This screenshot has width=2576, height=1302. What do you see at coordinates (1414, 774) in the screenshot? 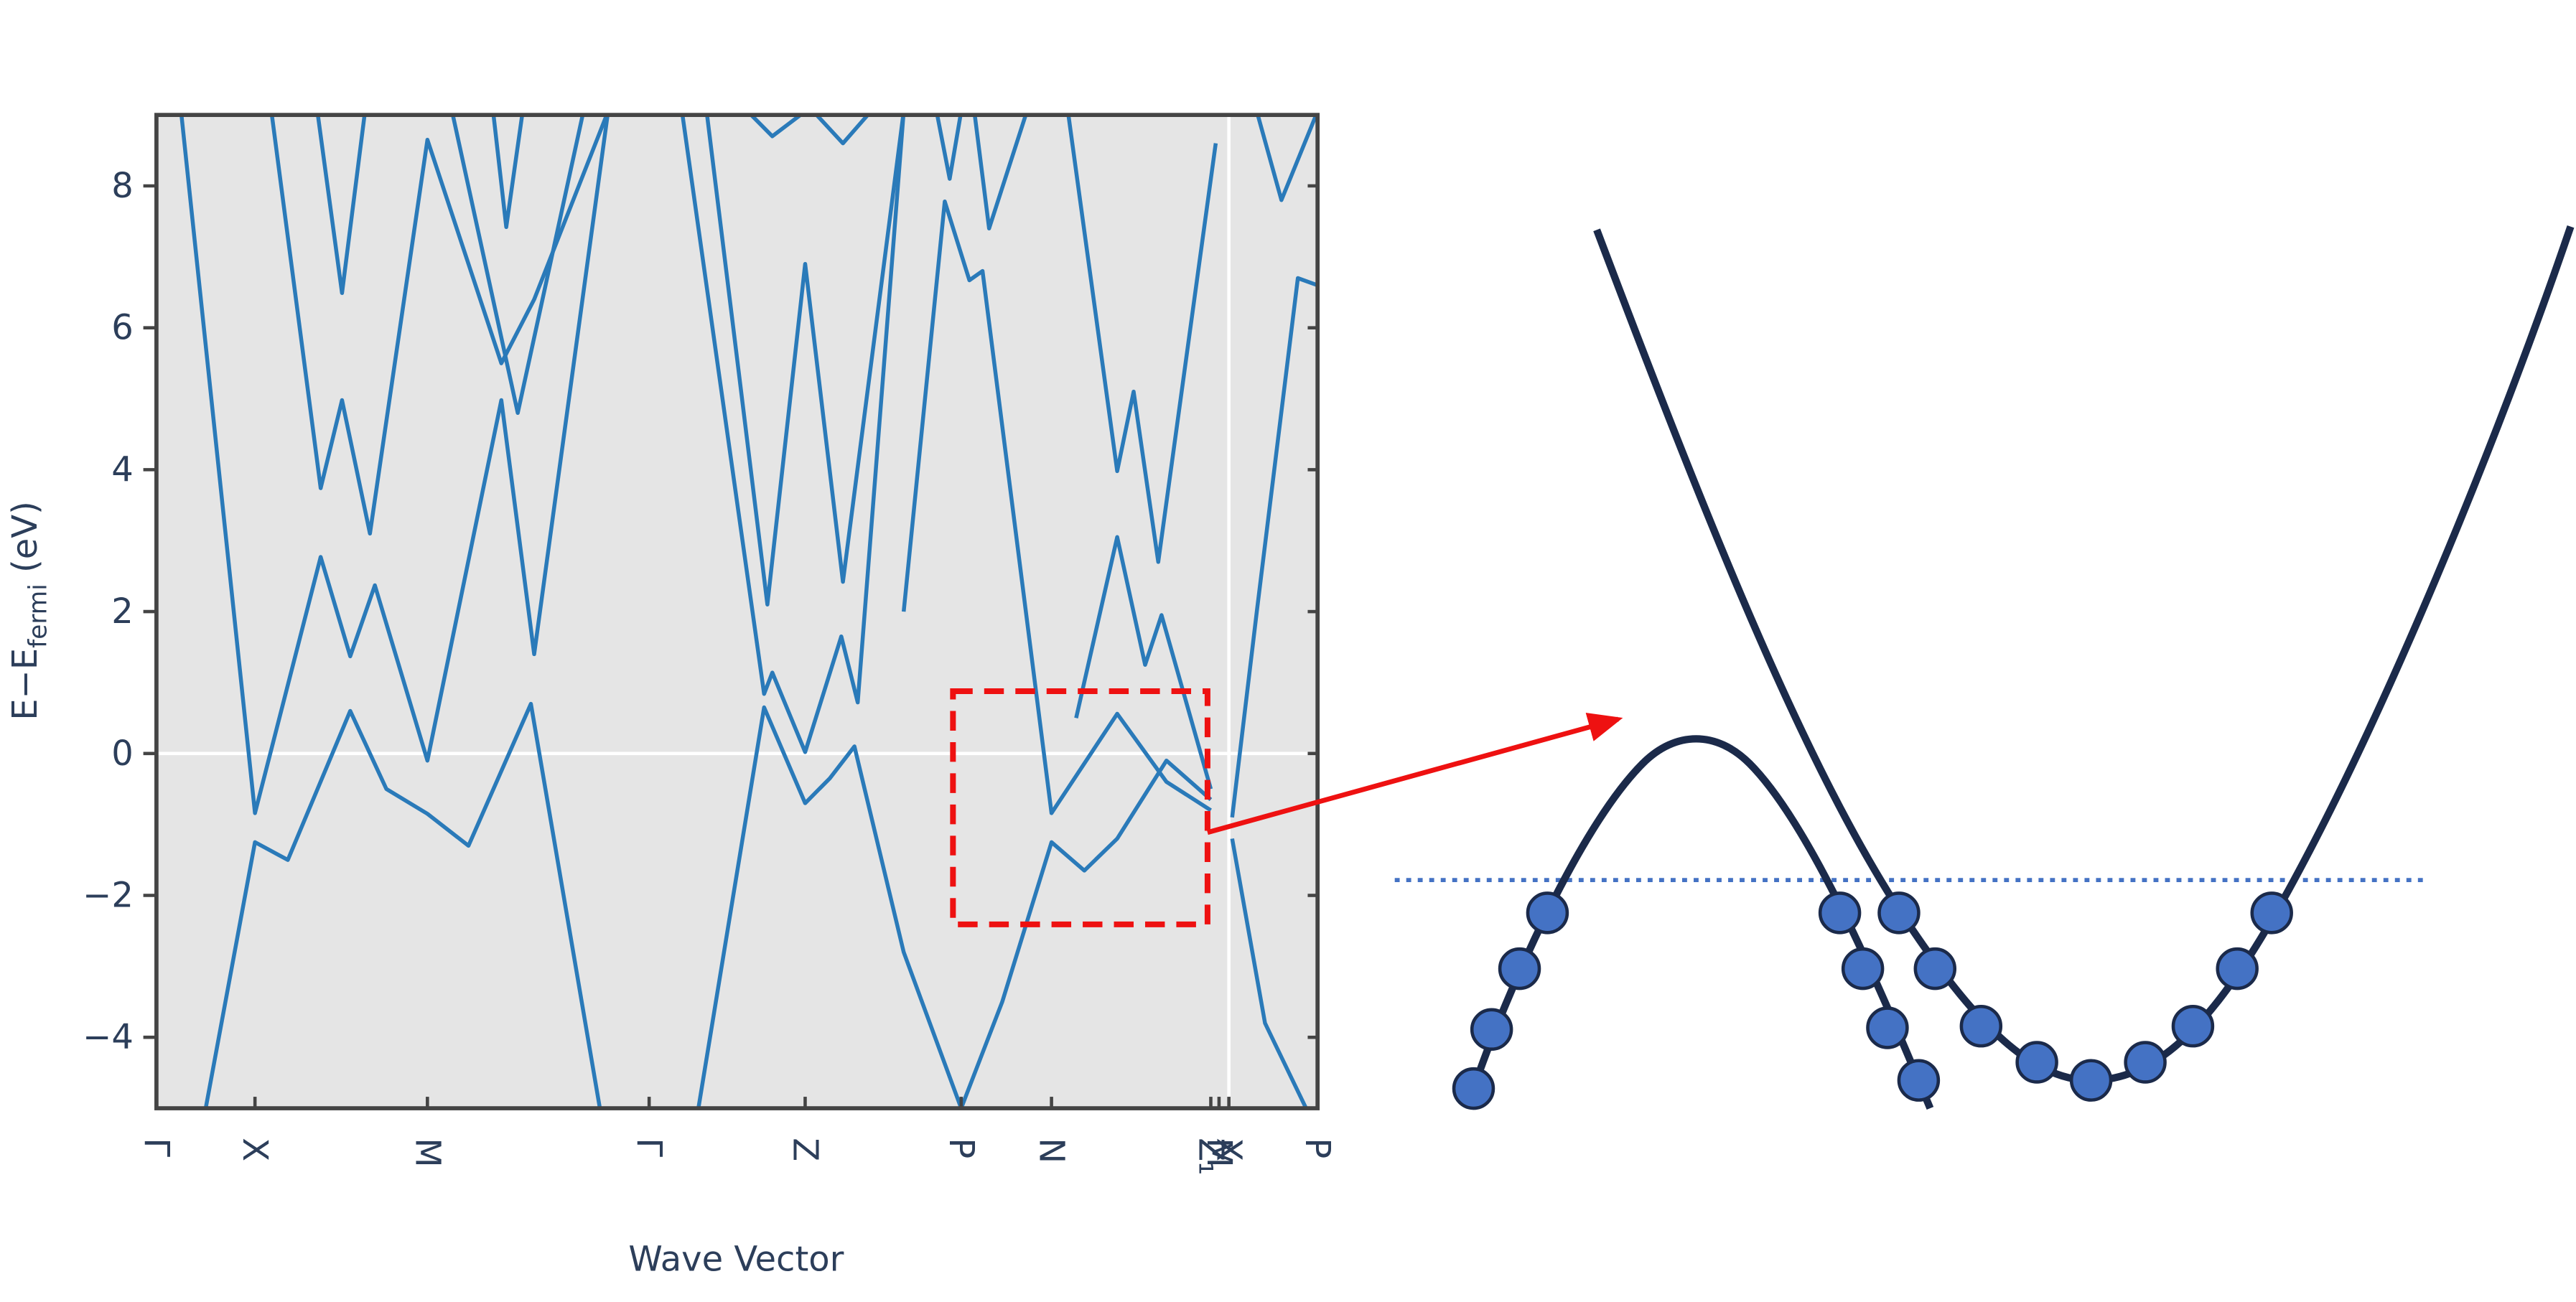
I see `zoom-arrow` at bounding box center [1414, 774].